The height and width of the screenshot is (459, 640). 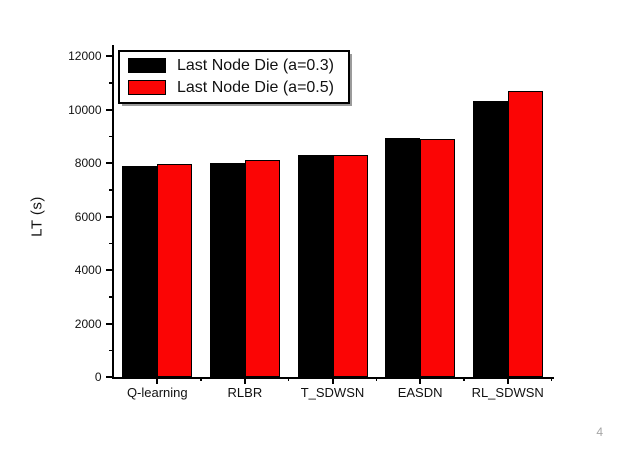 I want to click on x-axis-line, so click(x=332, y=378).